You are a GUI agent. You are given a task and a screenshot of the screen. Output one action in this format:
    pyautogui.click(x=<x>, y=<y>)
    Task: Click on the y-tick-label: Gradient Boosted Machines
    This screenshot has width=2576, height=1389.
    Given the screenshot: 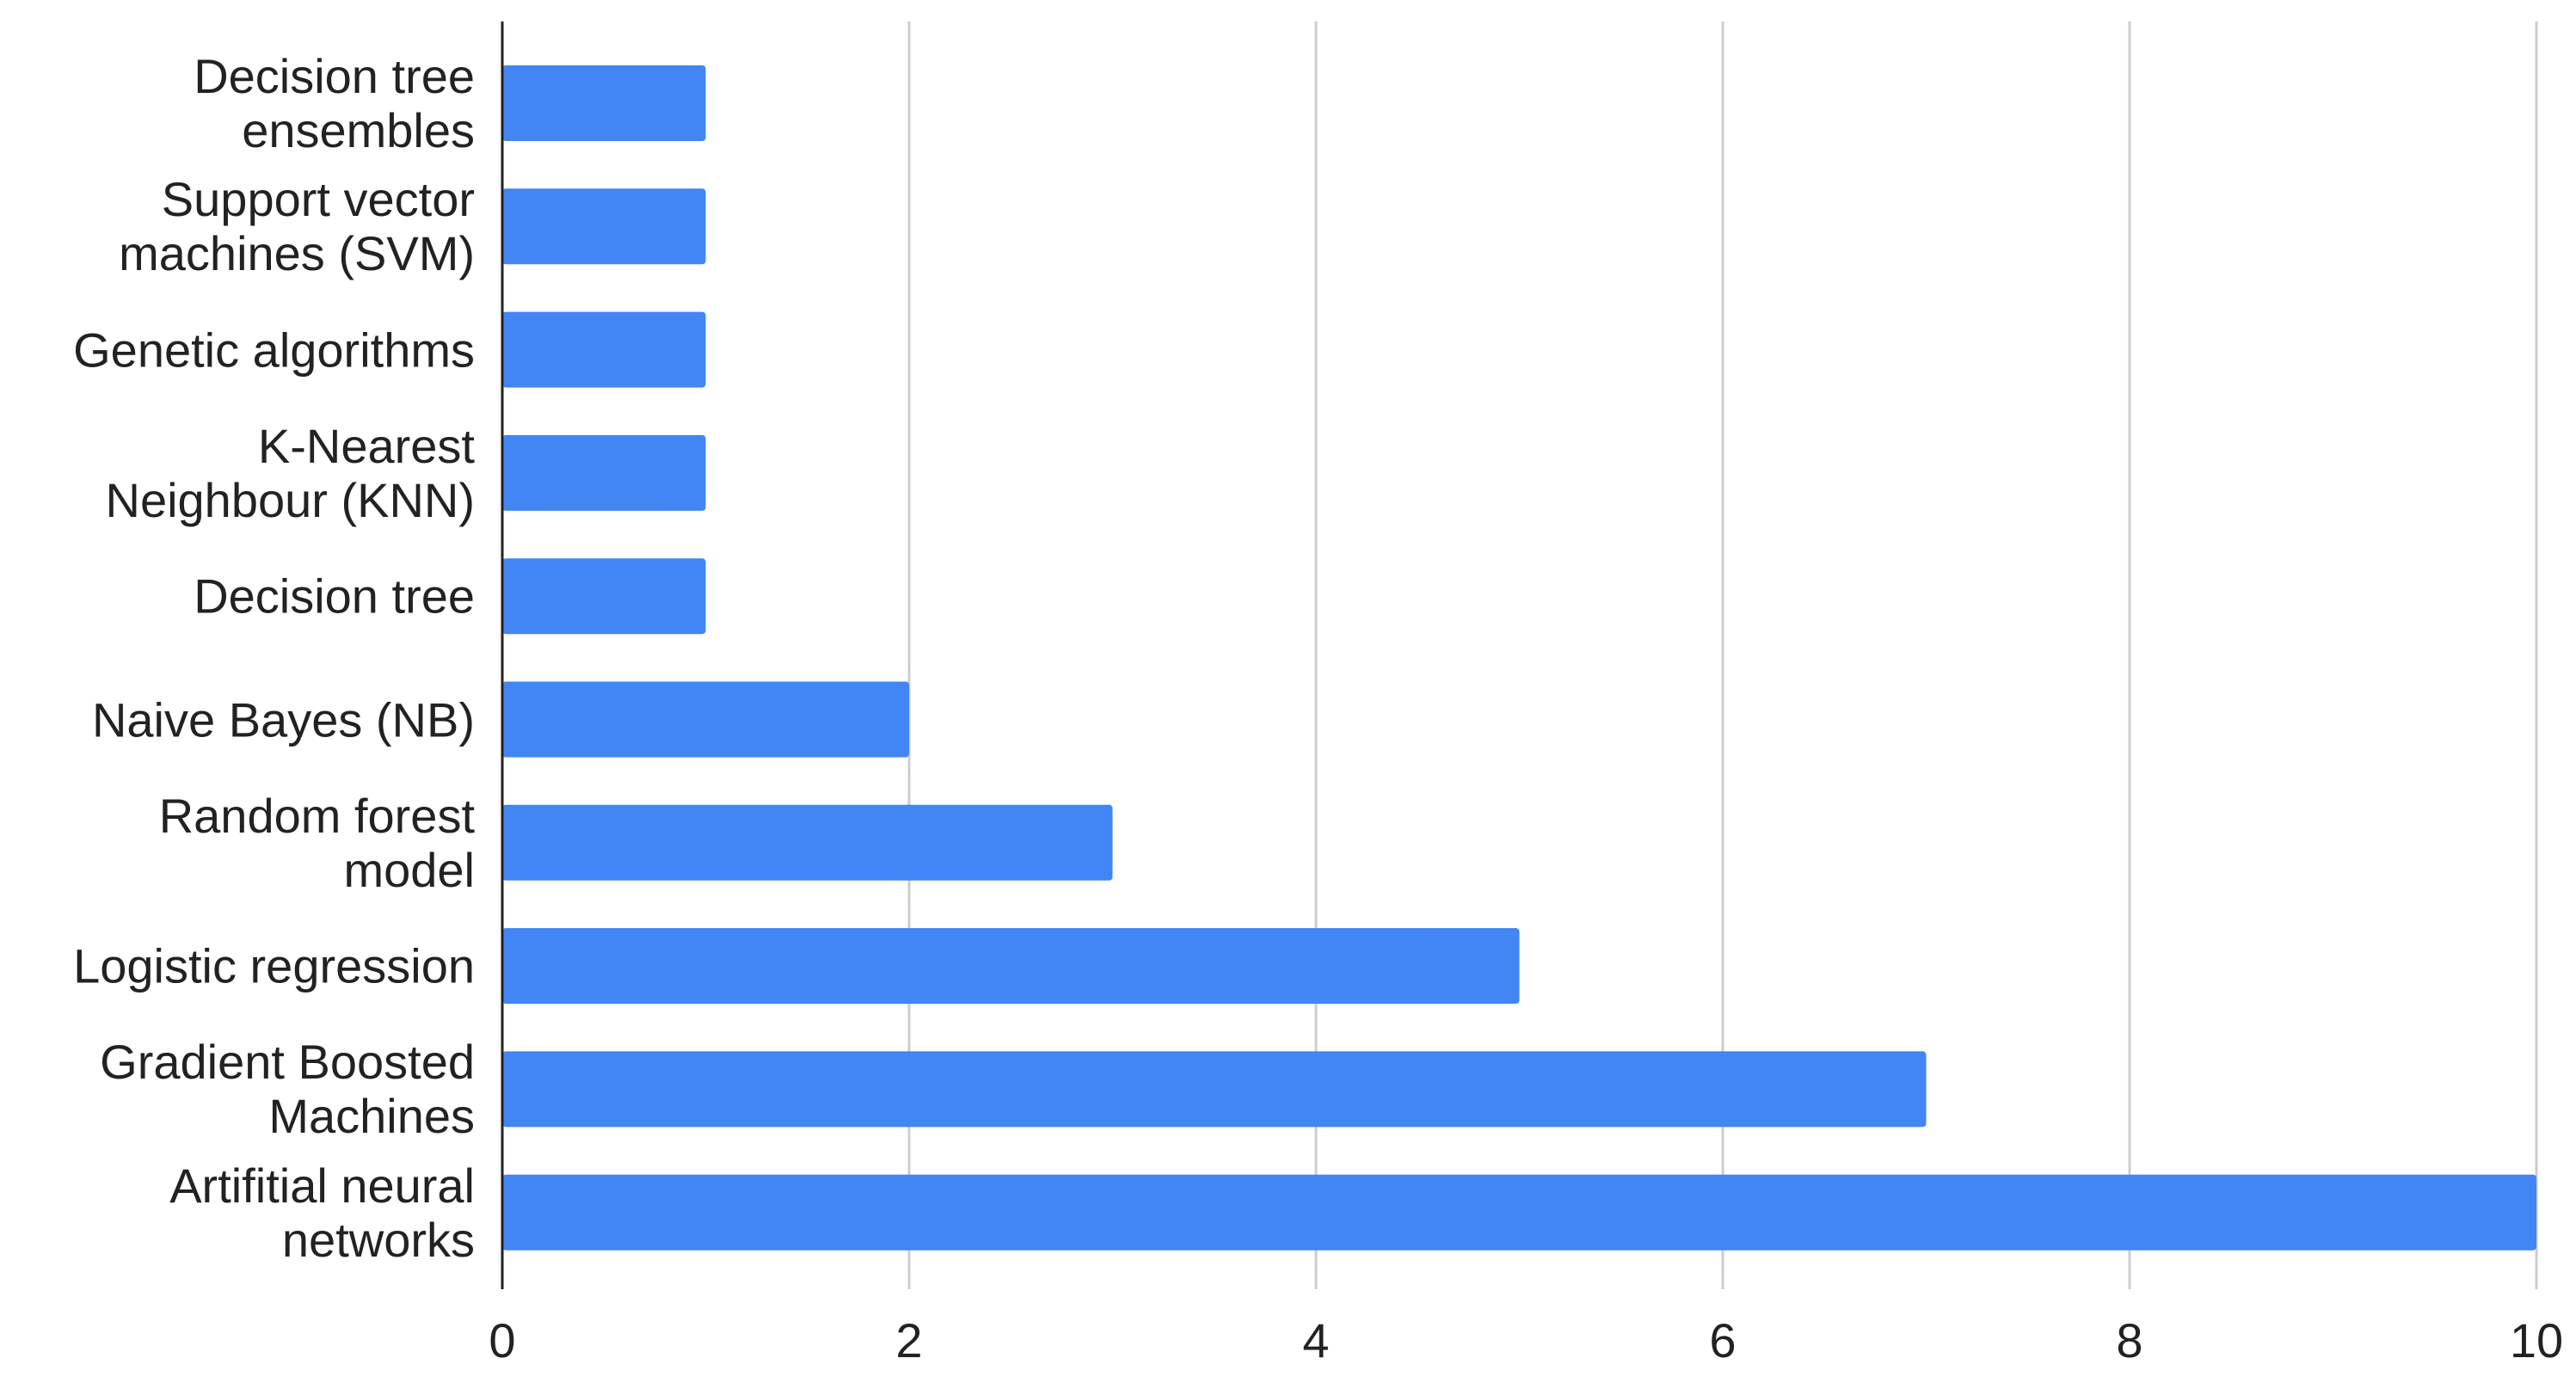 What is the action you would take?
    pyautogui.click(x=287, y=1089)
    